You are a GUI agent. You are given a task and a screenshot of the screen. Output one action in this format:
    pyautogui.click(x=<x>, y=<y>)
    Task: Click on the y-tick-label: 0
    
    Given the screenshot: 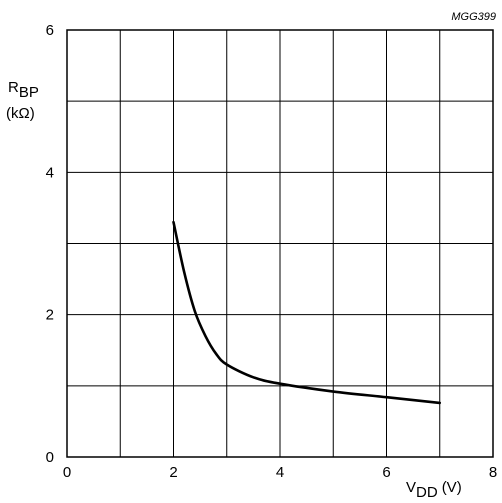 What is the action you would take?
    pyautogui.click(x=50, y=457)
    